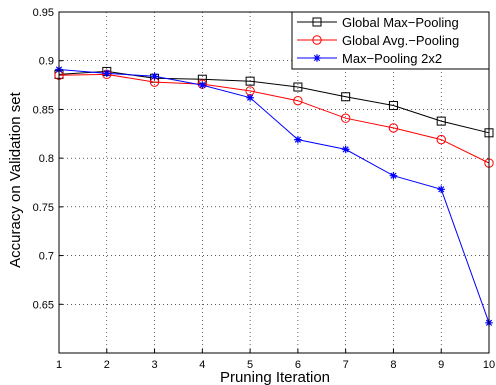  I want to click on legend-label: Global Max−Pooling, so click(400, 22).